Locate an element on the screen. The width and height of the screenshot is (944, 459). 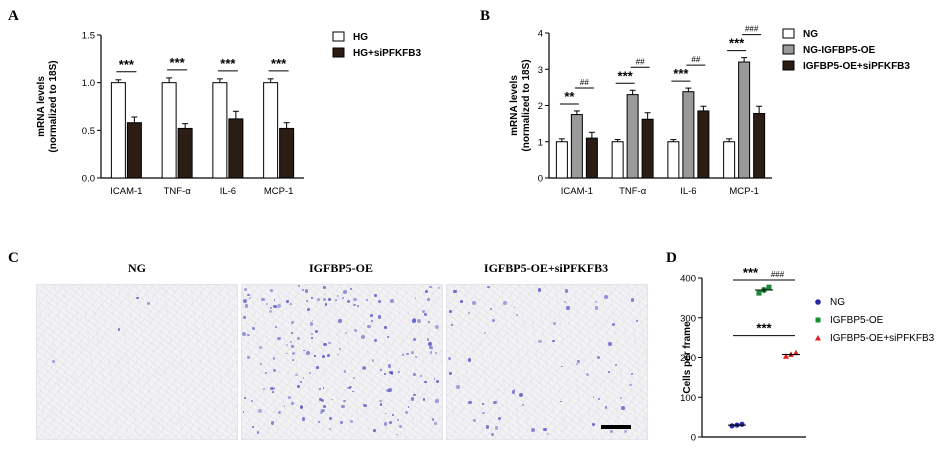
y-tick-label: 1.5 is located at coordinates (88, 36).